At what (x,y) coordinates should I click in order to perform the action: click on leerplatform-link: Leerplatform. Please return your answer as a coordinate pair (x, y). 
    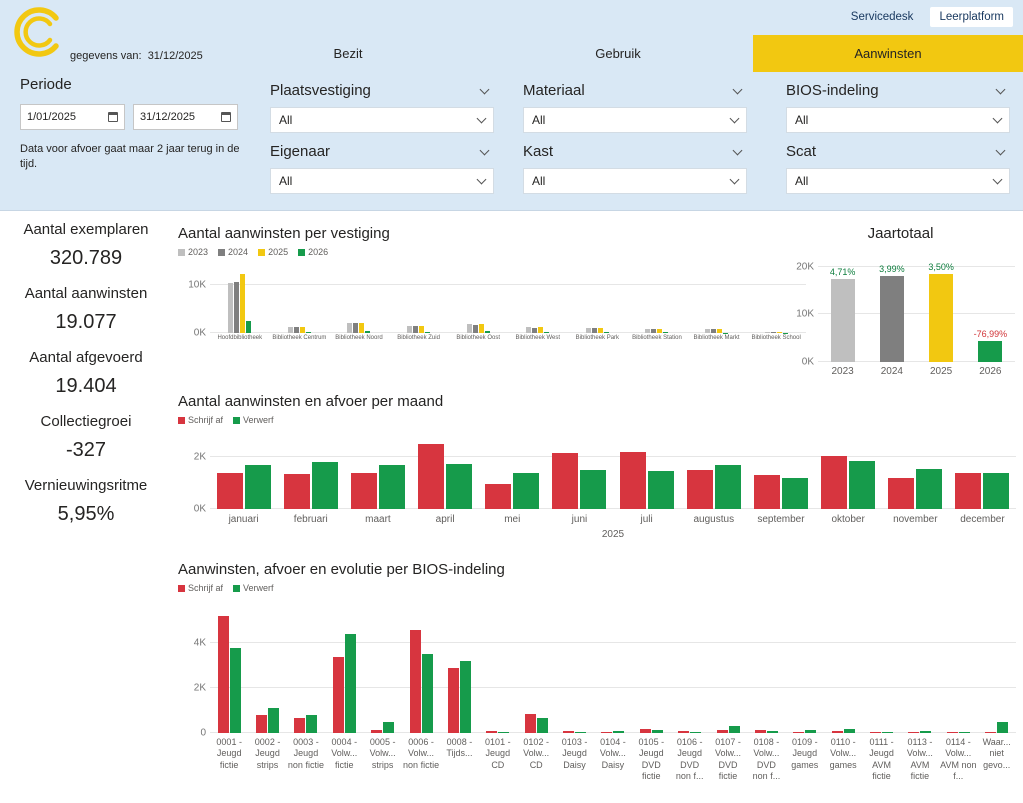
    Looking at the image, I should click on (971, 17).